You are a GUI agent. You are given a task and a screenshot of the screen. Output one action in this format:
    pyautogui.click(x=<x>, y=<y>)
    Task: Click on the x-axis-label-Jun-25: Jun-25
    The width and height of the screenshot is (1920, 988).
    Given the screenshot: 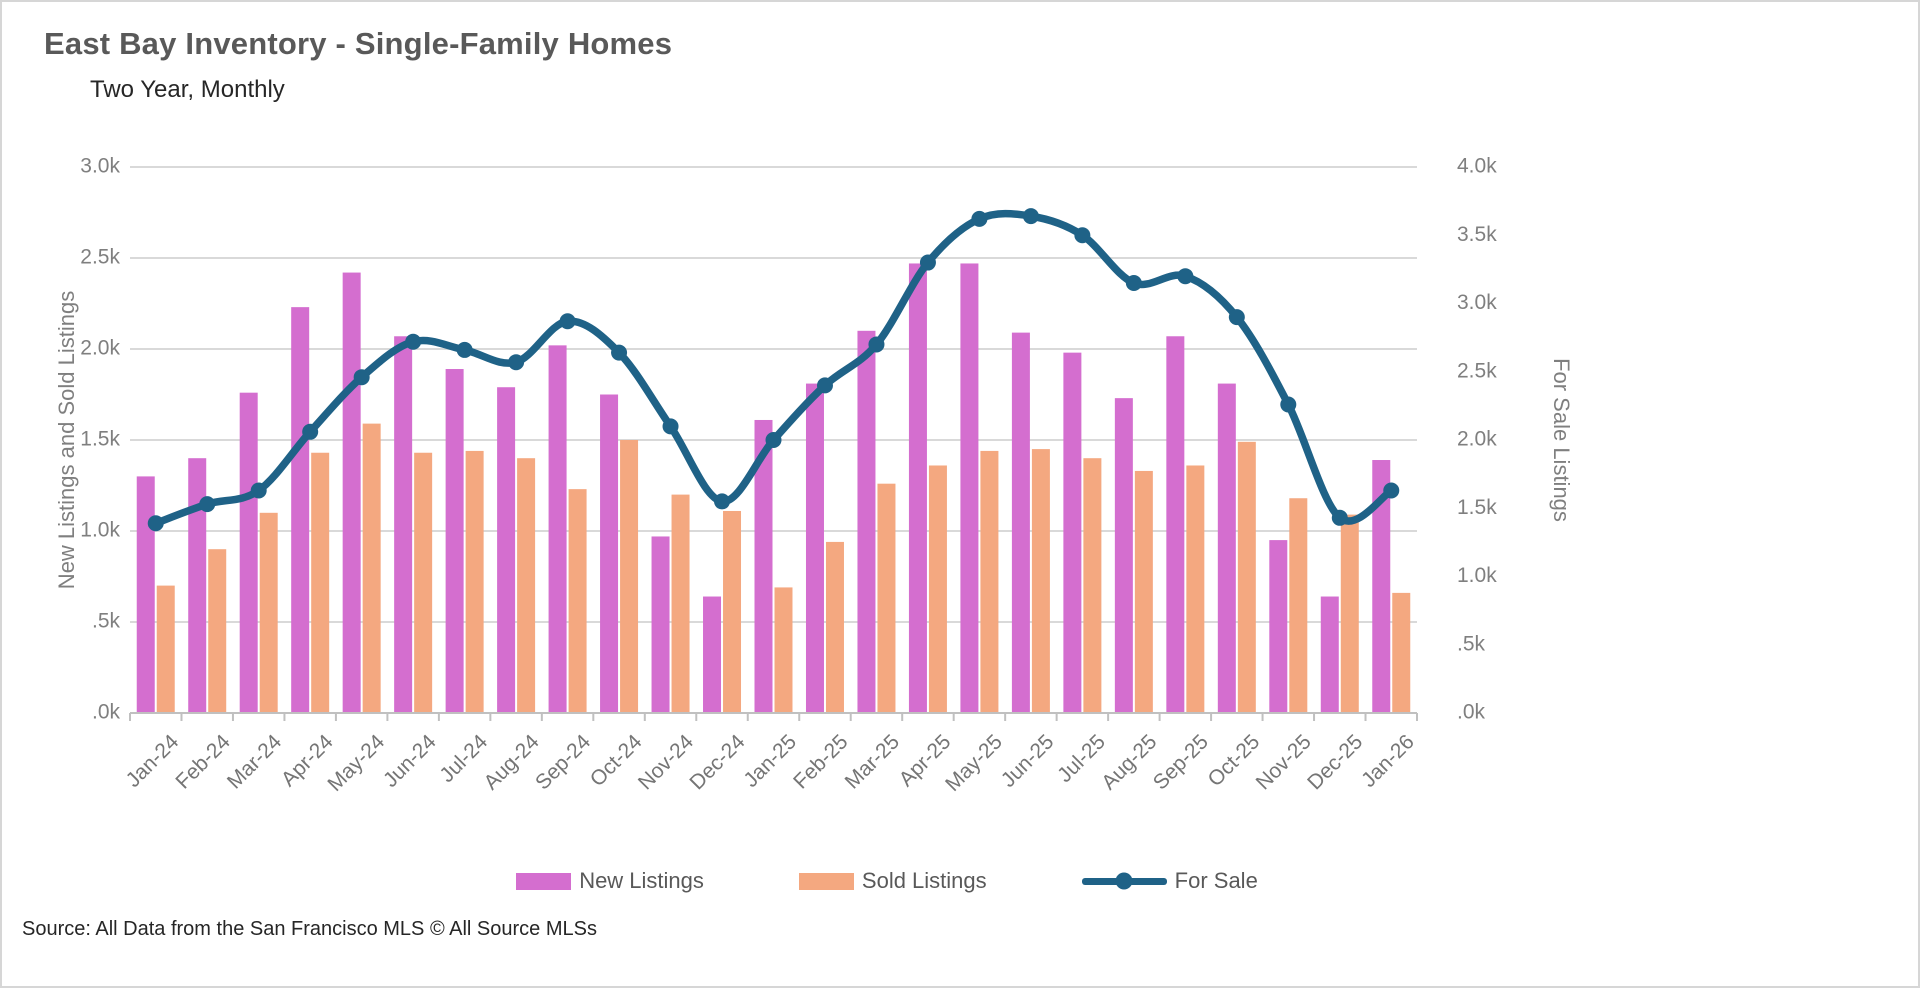 What is the action you would take?
    pyautogui.click(x=1028, y=761)
    